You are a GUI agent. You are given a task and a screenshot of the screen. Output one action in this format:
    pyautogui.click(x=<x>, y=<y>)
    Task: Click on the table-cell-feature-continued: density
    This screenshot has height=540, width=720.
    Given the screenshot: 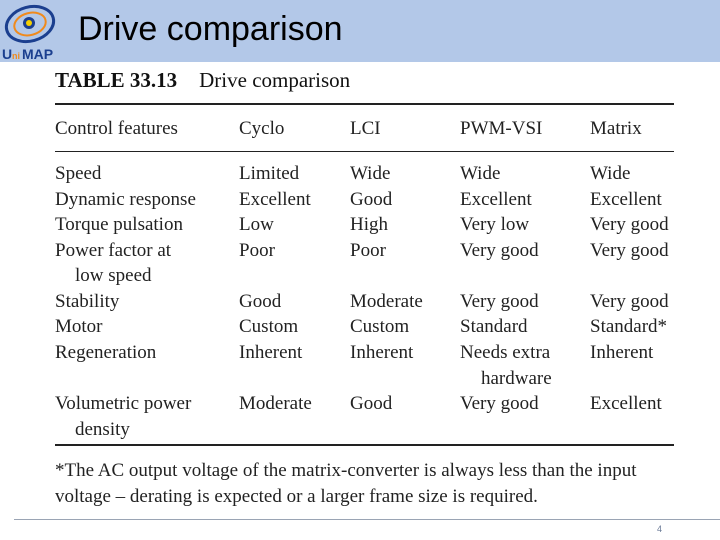 What is the action you would take?
    pyautogui.click(x=102, y=429)
    